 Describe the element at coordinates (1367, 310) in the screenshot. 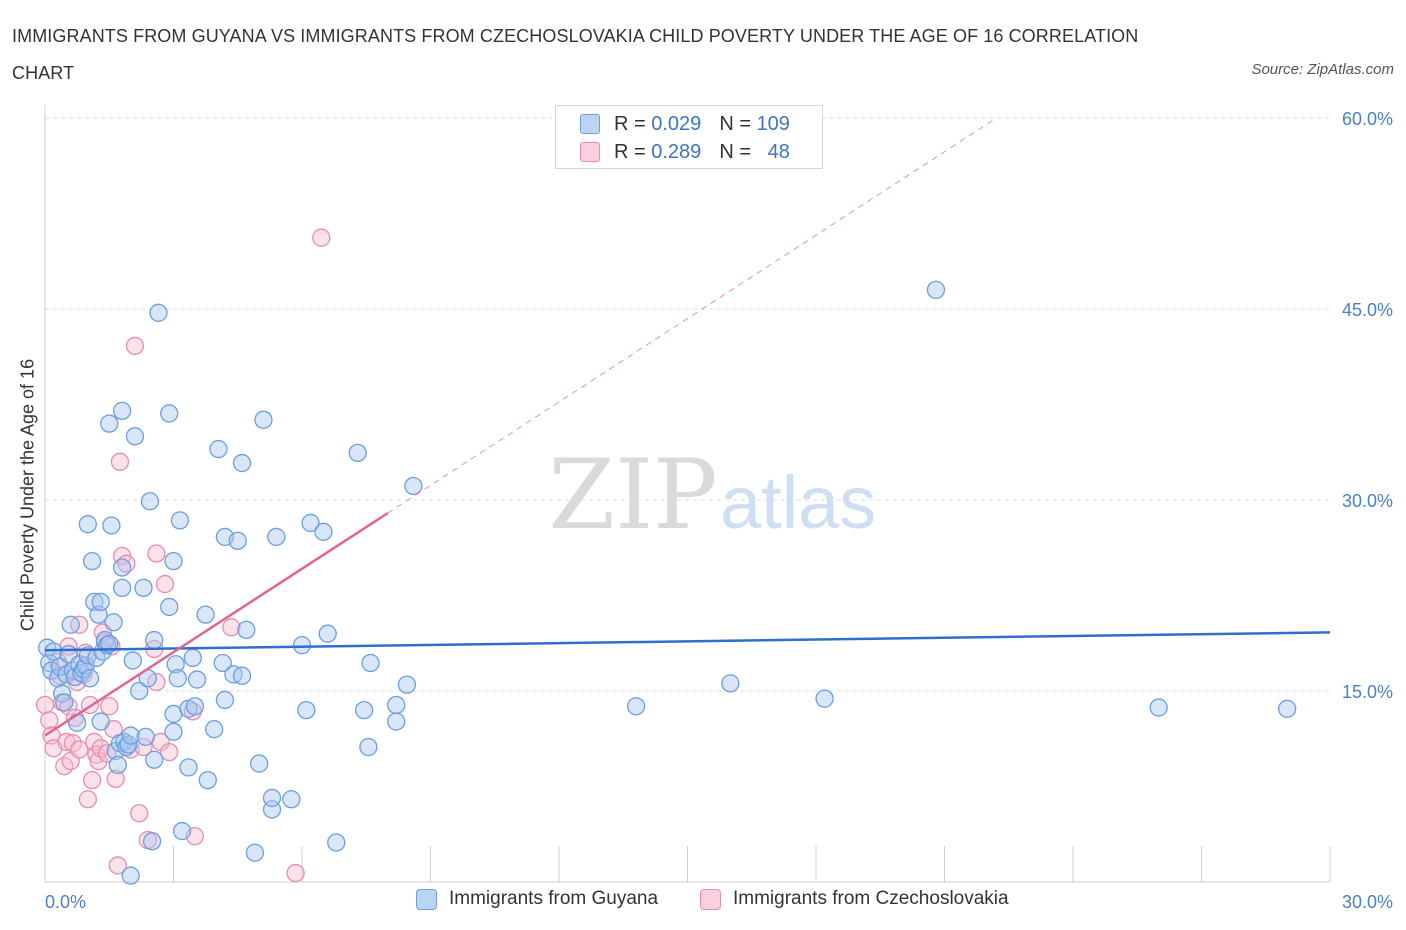

I see `y-tick-label-2: 45.0%` at that location.